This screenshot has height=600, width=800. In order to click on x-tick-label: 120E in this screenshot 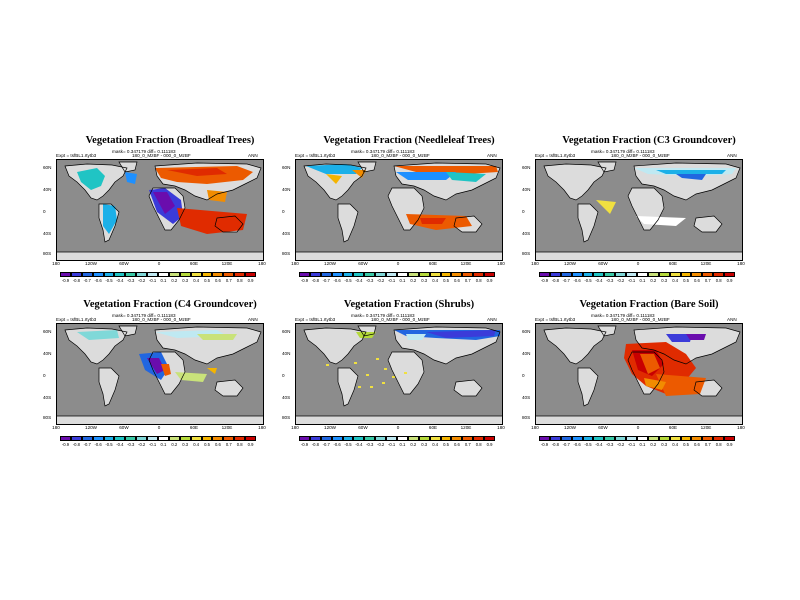, I will do `click(227, 263)`.